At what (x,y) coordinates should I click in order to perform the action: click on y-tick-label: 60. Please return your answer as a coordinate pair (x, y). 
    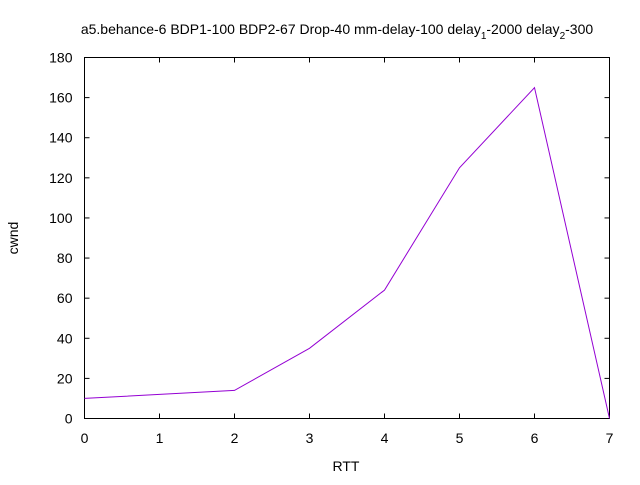
    Looking at the image, I should click on (65, 298).